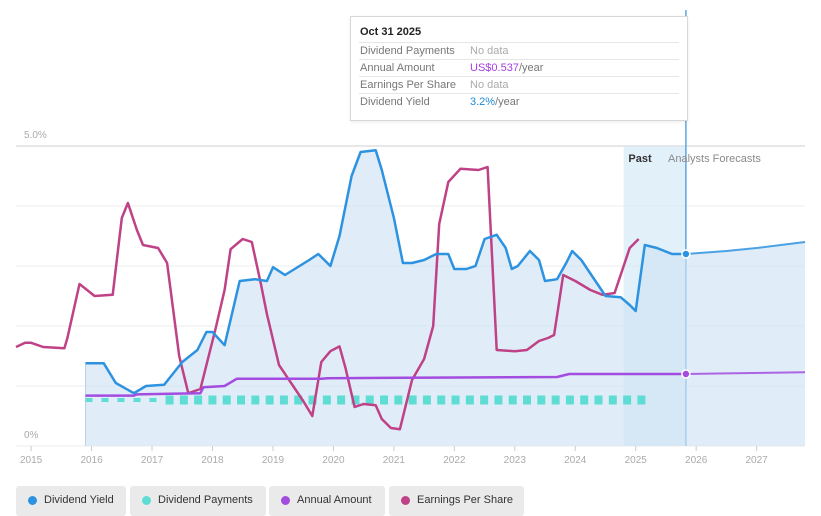 This screenshot has width=821, height=516. Describe the element at coordinates (334, 500) in the screenshot. I see `legend-label: Annual Amount` at that location.